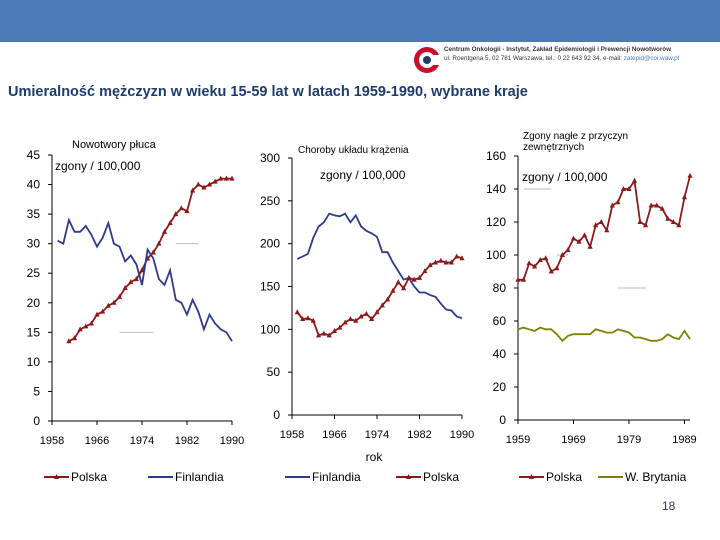 The width and height of the screenshot is (720, 540). I want to click on institute-email: zatepid@coi.waw.pl, so click(651, 58).